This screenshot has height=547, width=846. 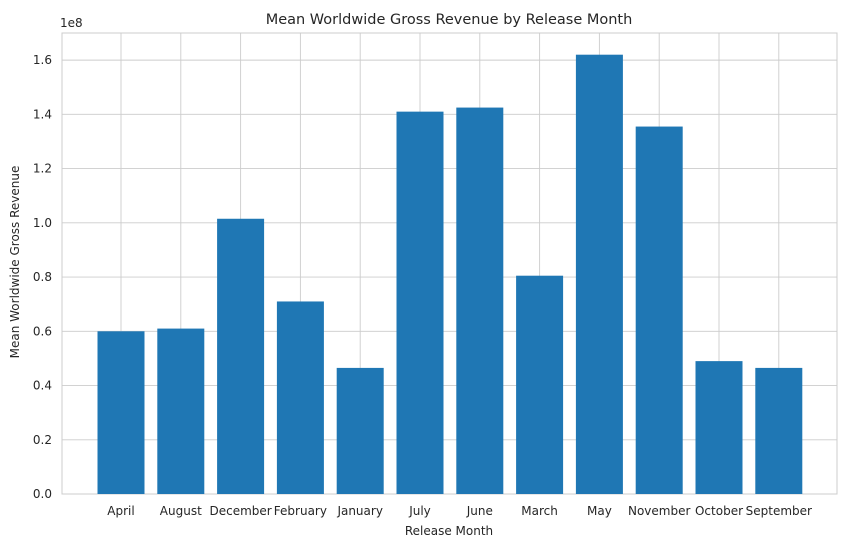 I want to click on bar-december, so click(x=241, y=356).